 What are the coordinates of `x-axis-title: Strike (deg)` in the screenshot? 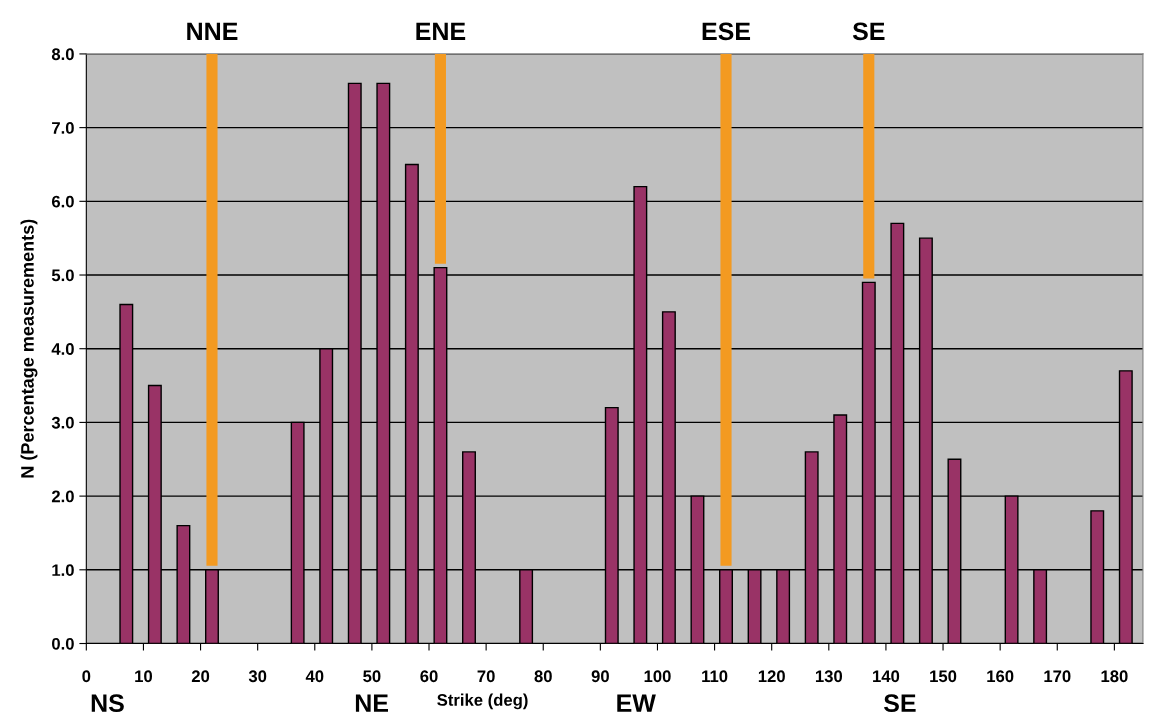 It's located at (482, 701).